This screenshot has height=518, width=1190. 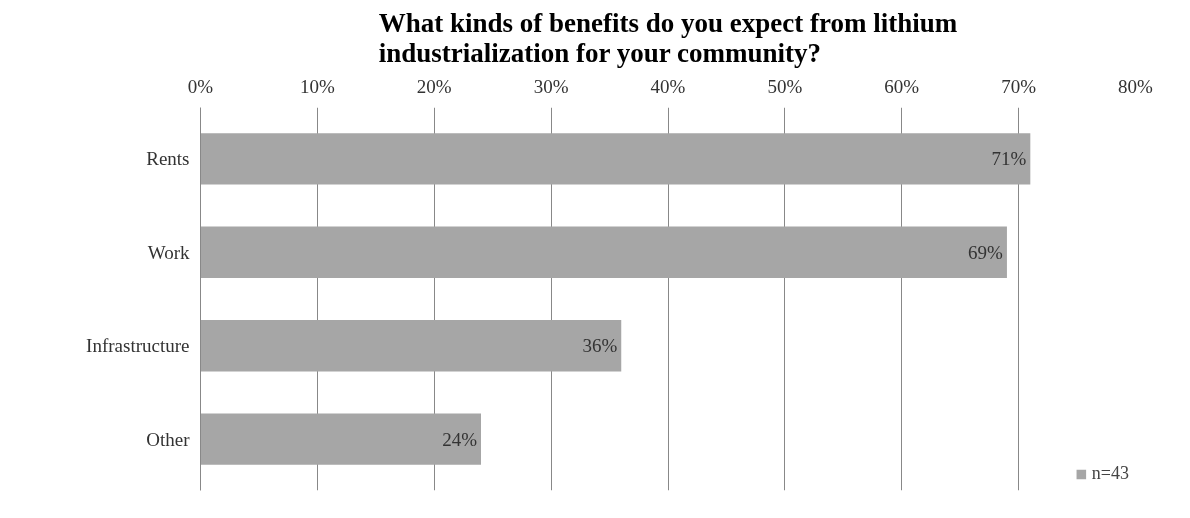 I want to click on x-tick-label: 10%, so click(x=317, y=86).